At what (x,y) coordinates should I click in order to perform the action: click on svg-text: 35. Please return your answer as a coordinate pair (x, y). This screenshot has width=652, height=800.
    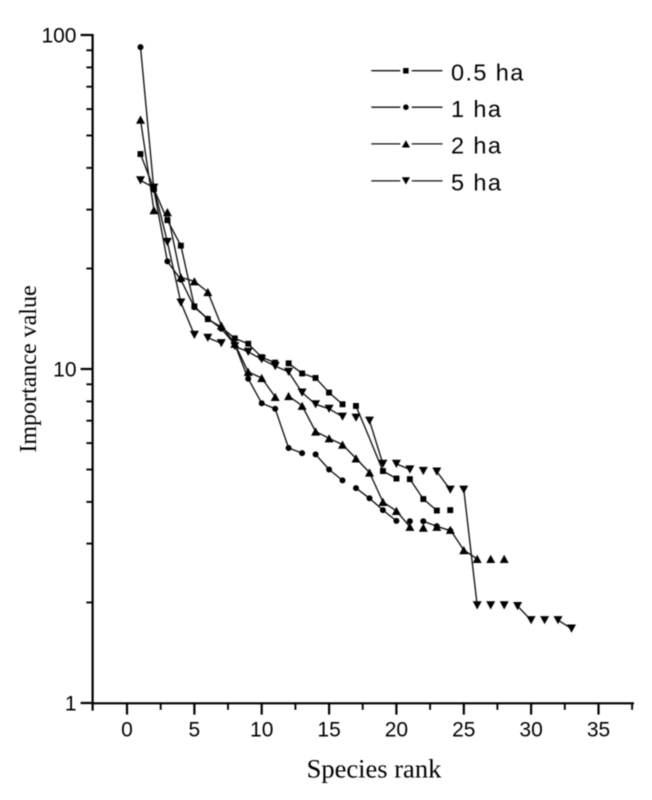
    Looking at the image, I should click on (598, 730).